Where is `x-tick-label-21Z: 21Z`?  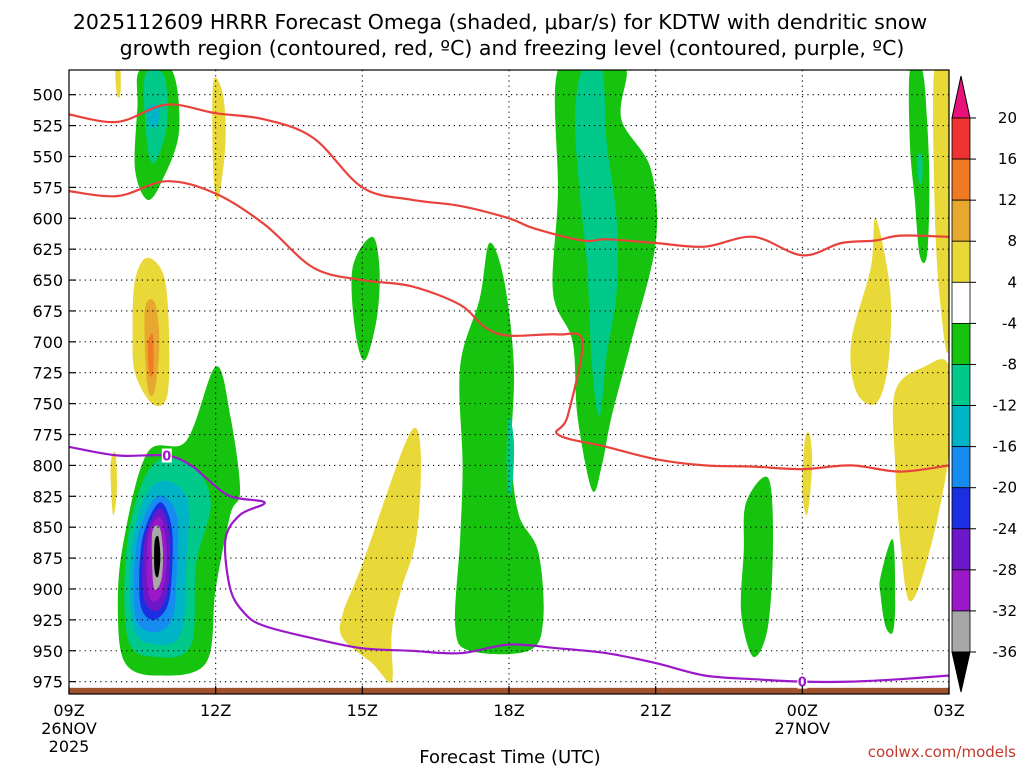 x-tick-label-21Z: 21Z is located at coordinates (655, 710).